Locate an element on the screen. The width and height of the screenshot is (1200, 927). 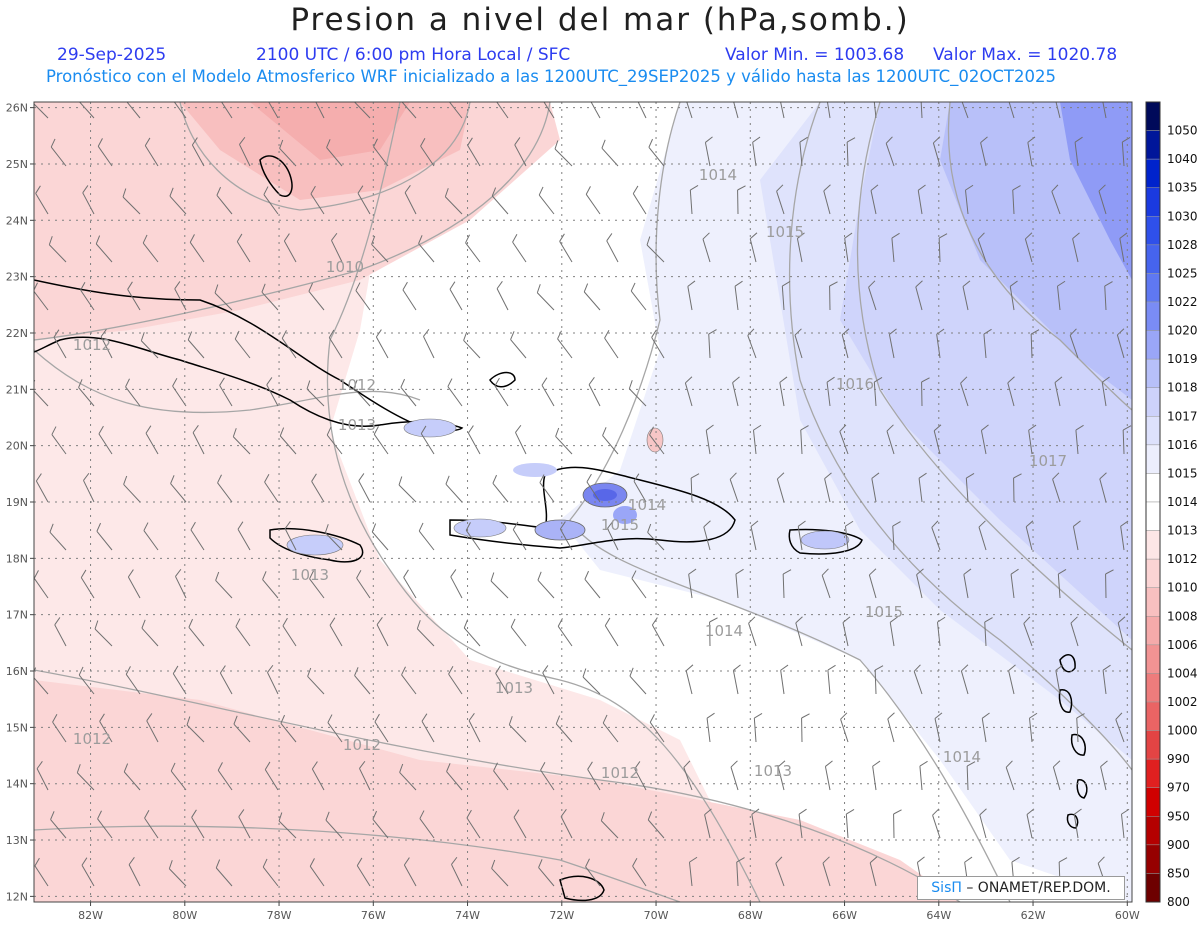
lat-label: 12N is located at coordinates (17, 896).